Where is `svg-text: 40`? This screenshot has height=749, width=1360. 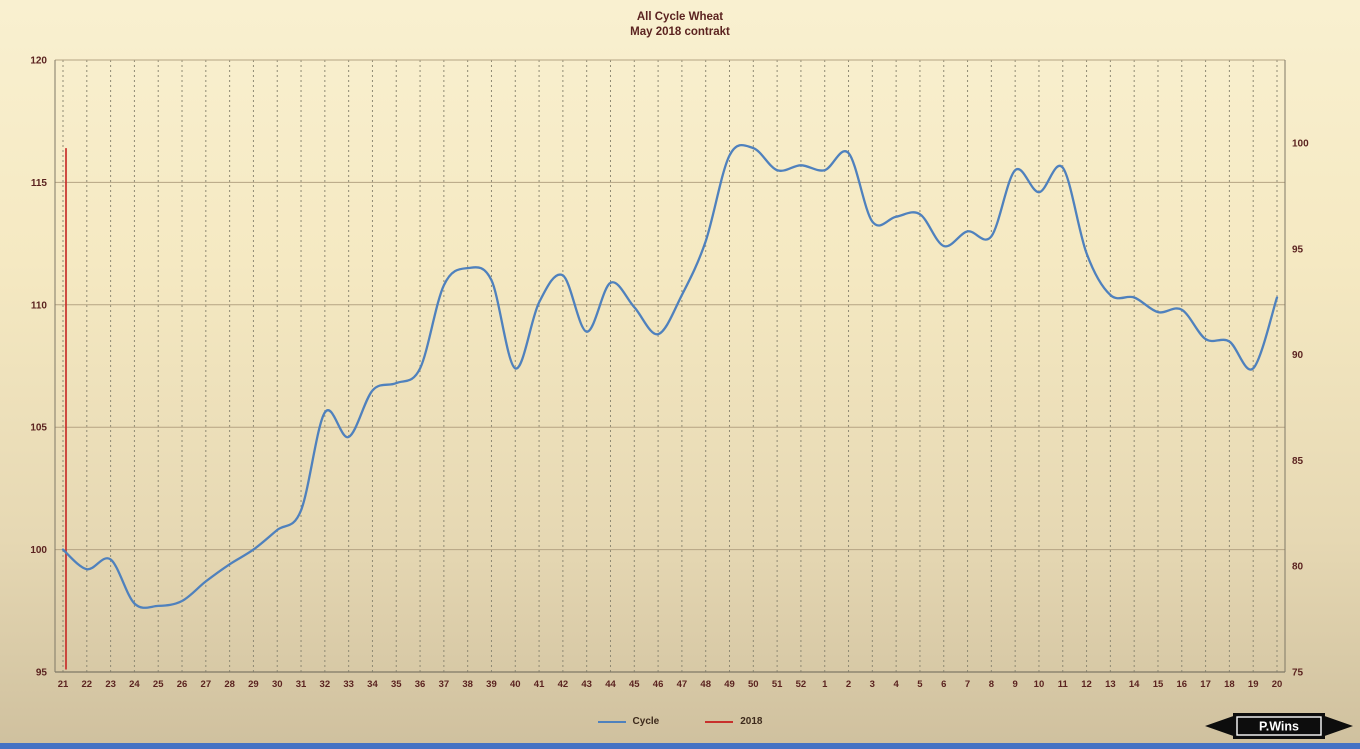 svg-text: 40 is located at coordinates (515, 684).